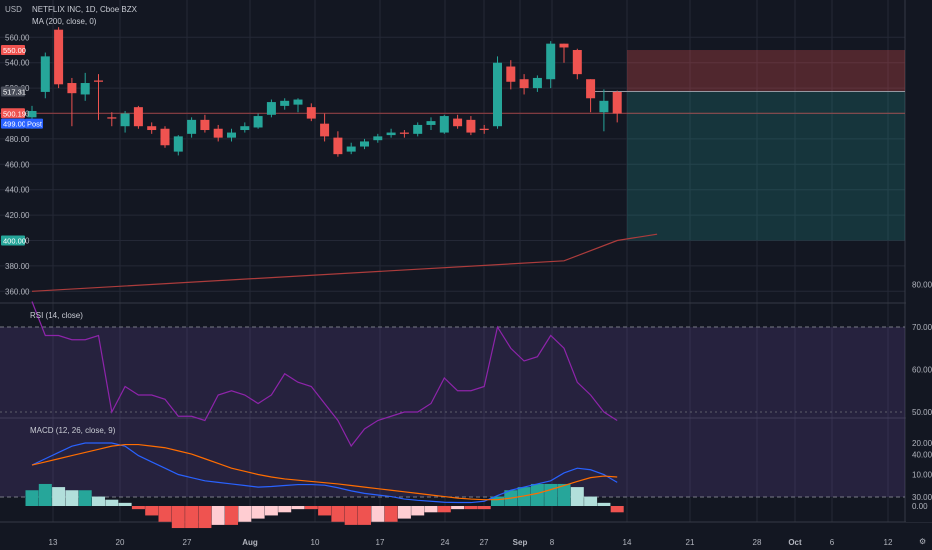 Image resolution: width=932 pixels, height=550 pixels. I want to click on time-tick-label: 17, so click(380, 542).